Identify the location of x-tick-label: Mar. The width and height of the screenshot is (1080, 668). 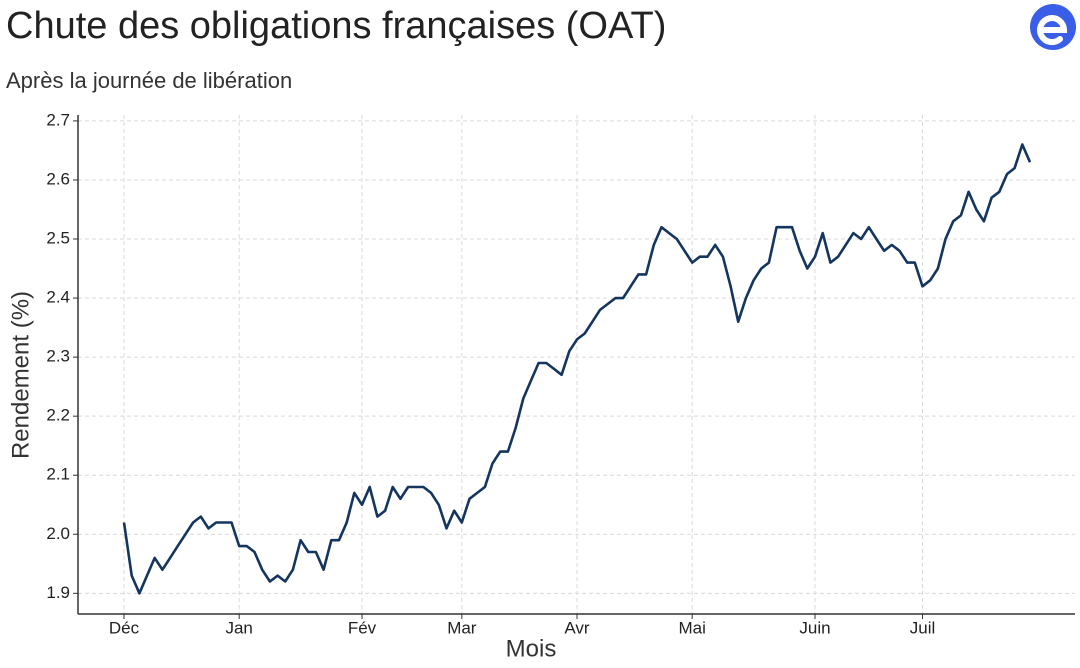
(462, 627).